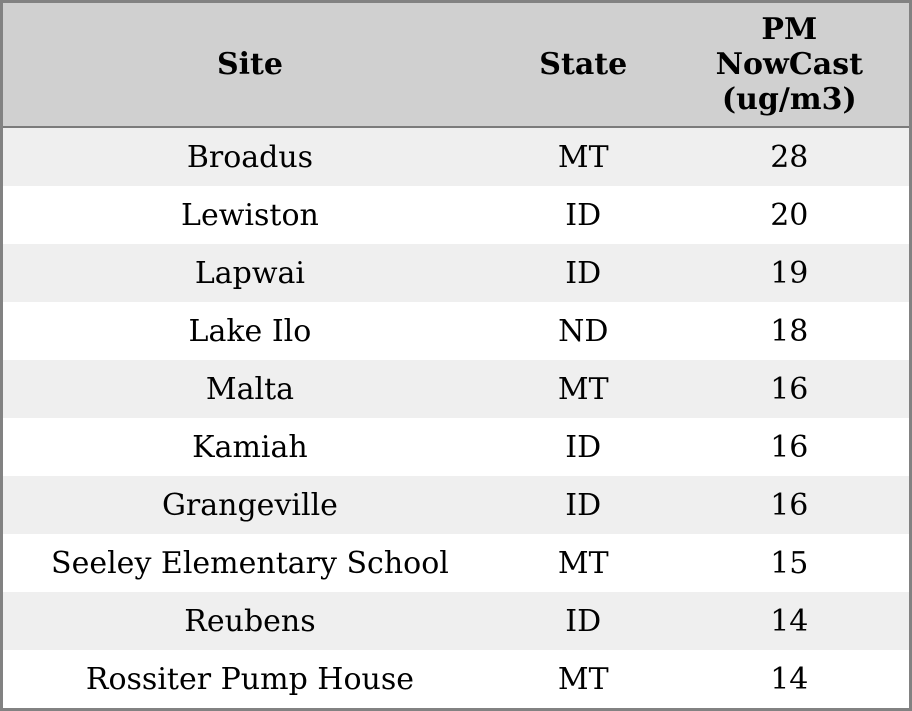 Image resolution: width=912 pixels, height=711 pixels. What do you see at coordinates (456, 505) in the screenshot?
I see `table-row: Grangeville ID 16` at bounding box center [456, 505].